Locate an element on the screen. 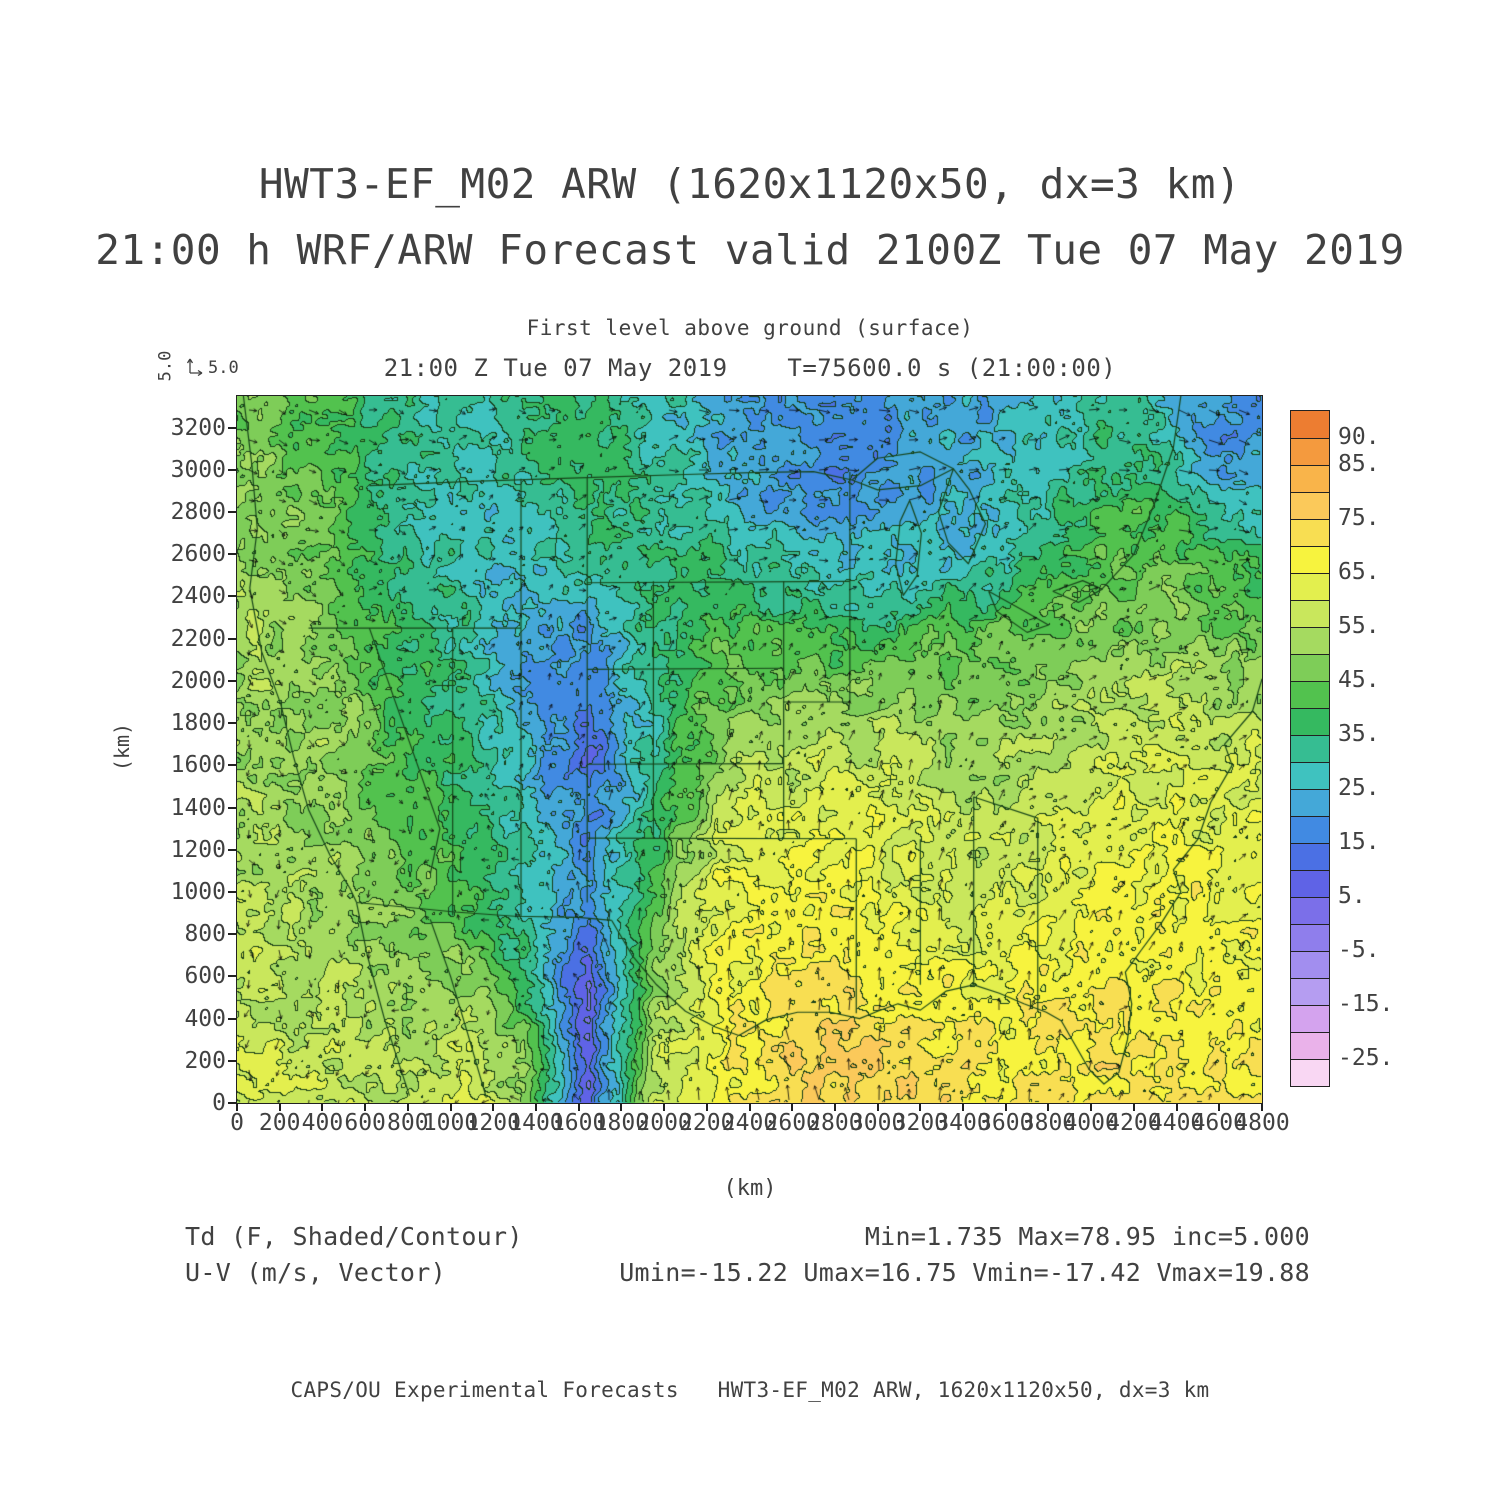 The width and height of the screenshot is (1500, 1500). y-tick-label: 3200 is located at coordinates (198, 427).